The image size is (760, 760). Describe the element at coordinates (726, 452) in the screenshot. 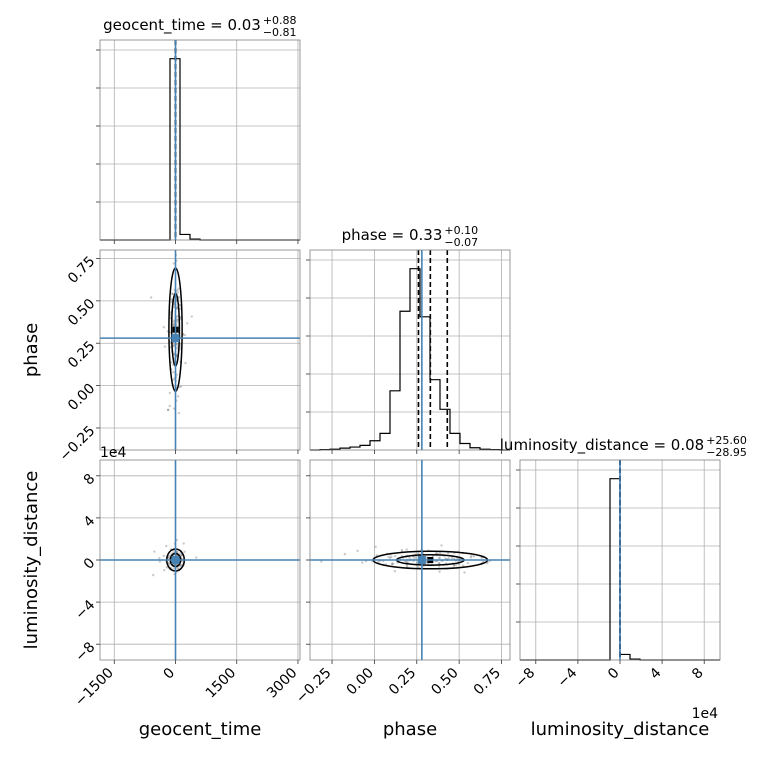

I see `title-minus-luminosity_distance: −28.95` at that location.